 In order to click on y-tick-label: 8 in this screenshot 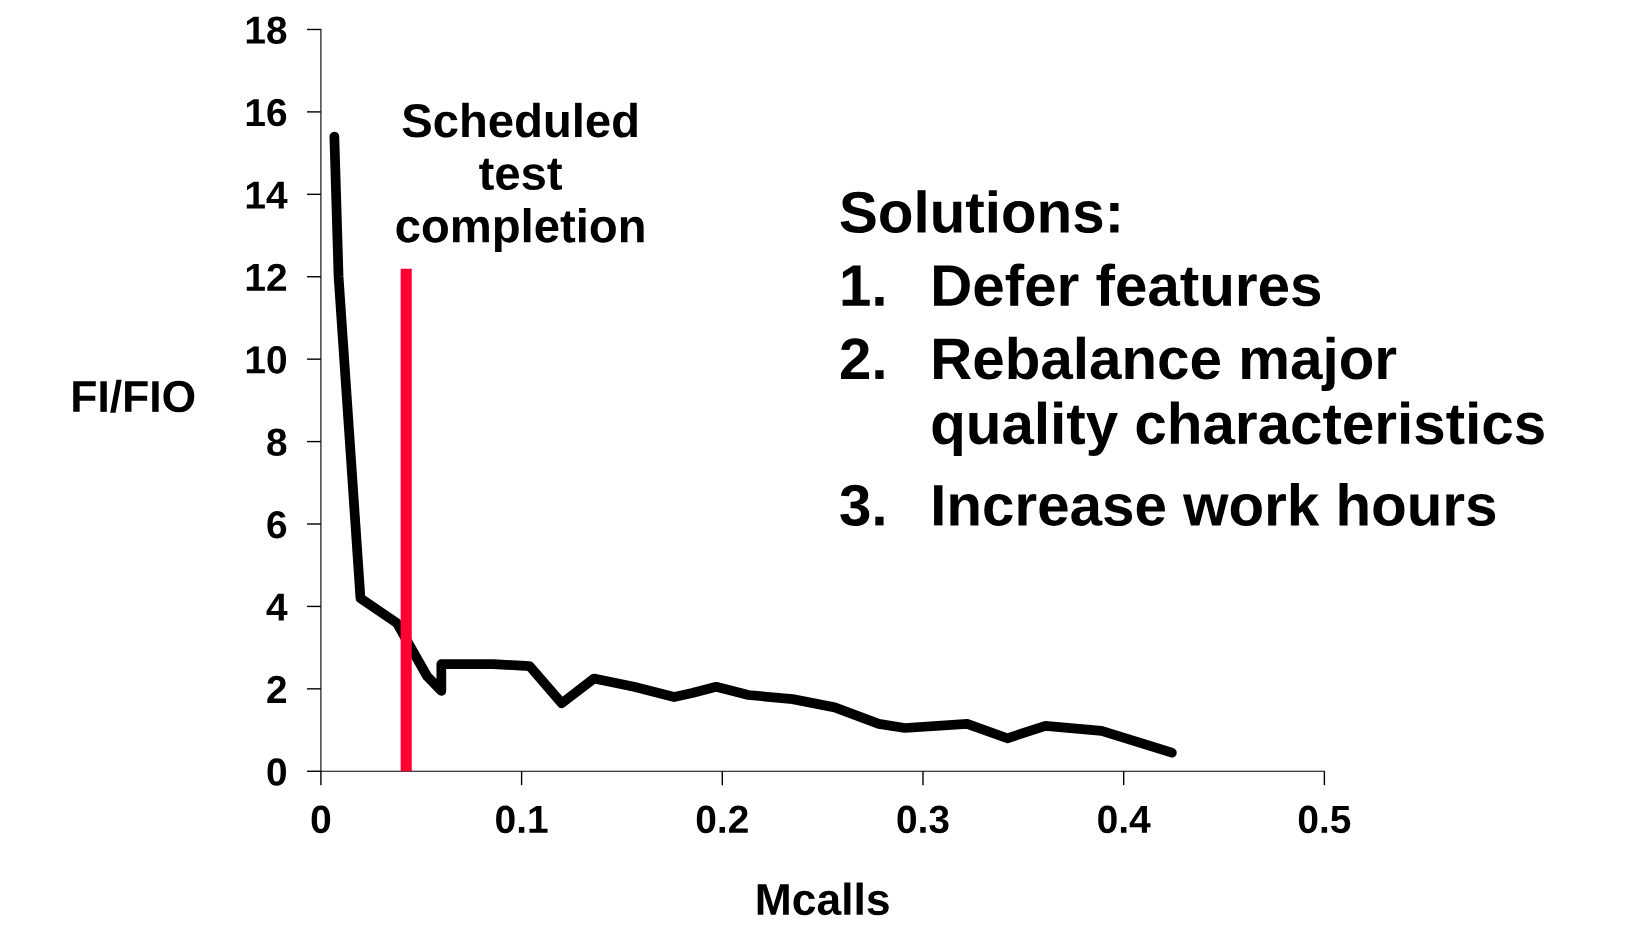, I will do `click(277, 442)`.